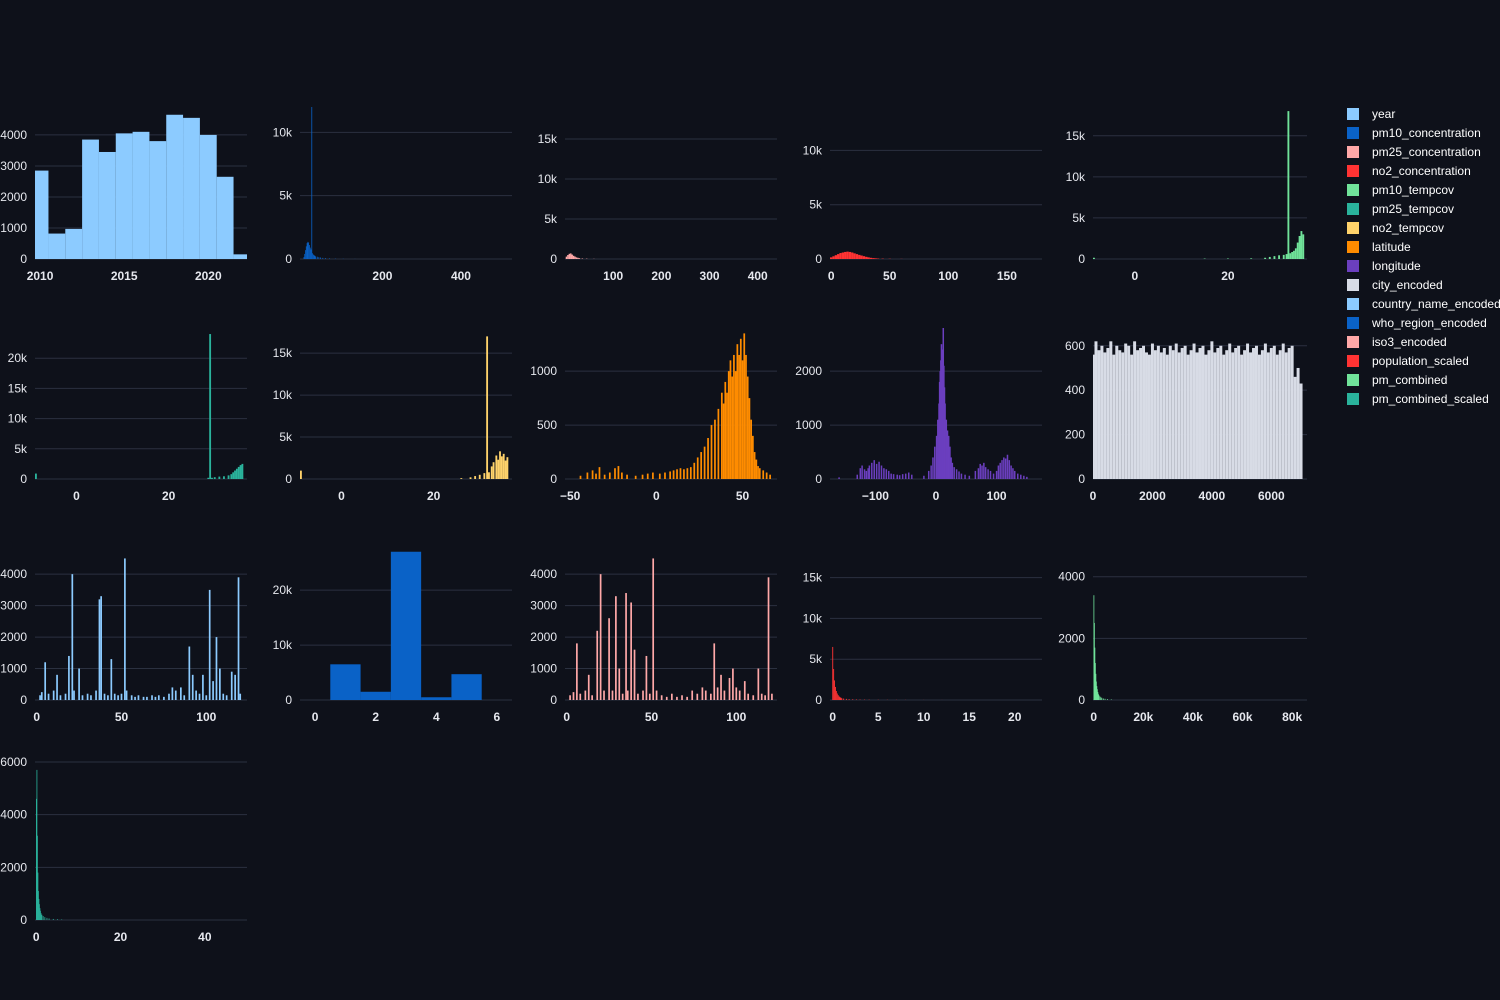 Image resolution: width=1500 pixels, height=1000 pixels. What do you see at coordinates (1371, 114) in the screenshot?
I see `legend-item: year` at bounding box center [1371, 114].